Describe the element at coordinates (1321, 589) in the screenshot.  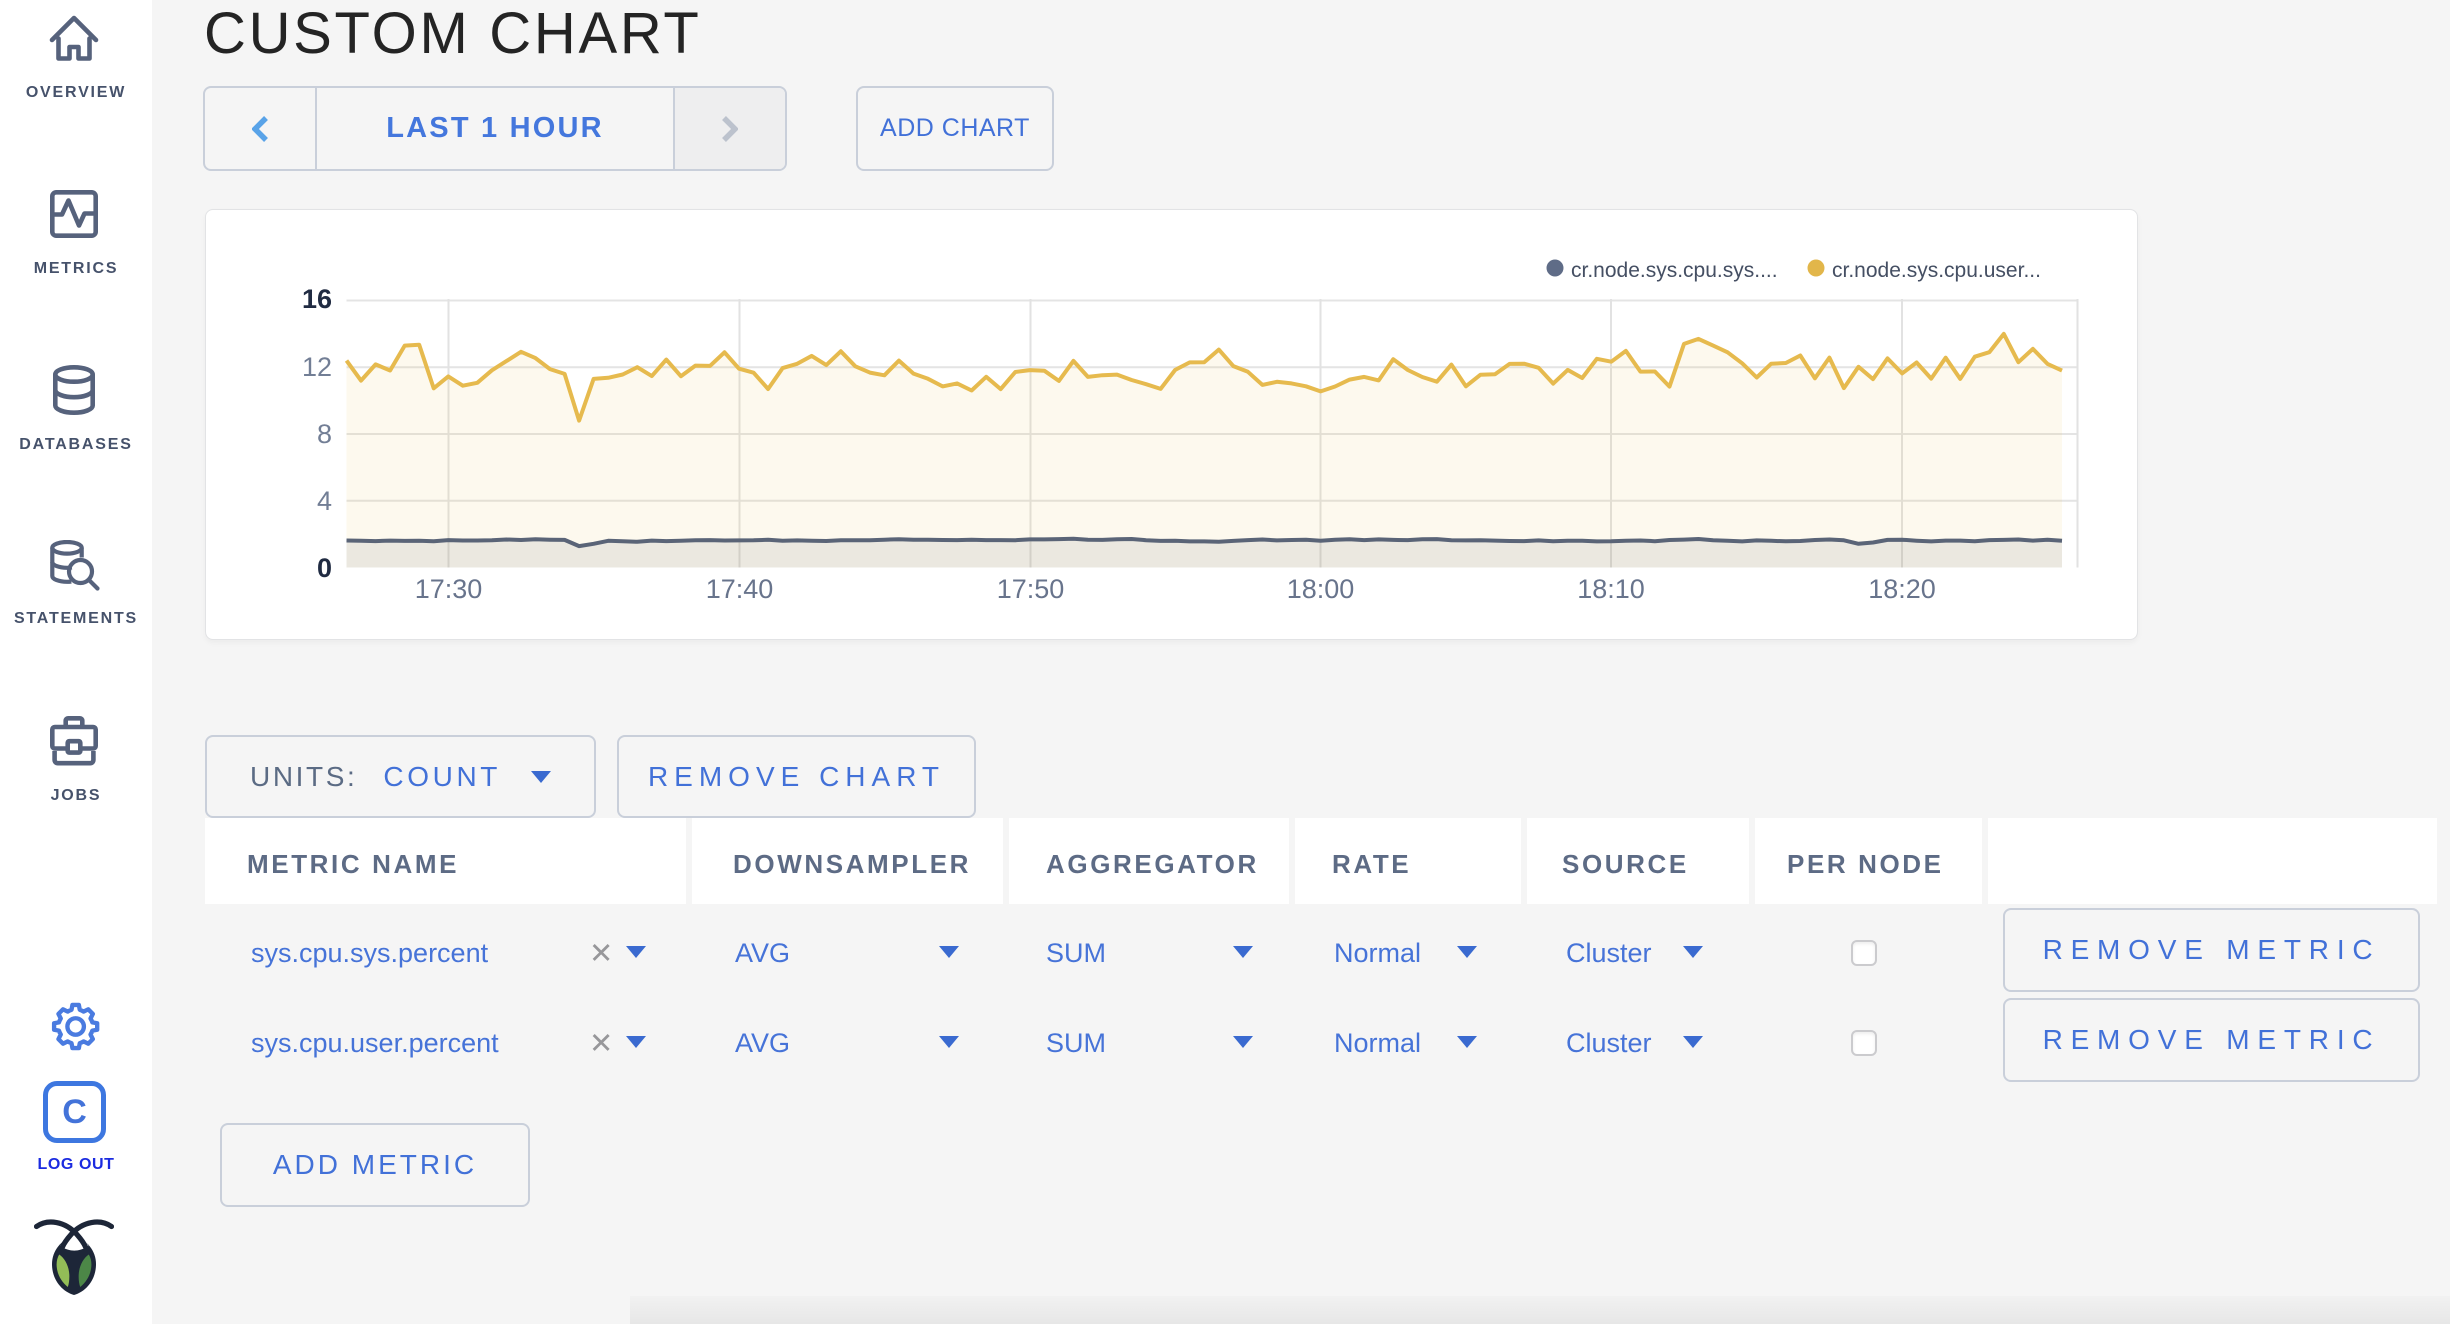
I see `svg-text: 18:00` at that location.